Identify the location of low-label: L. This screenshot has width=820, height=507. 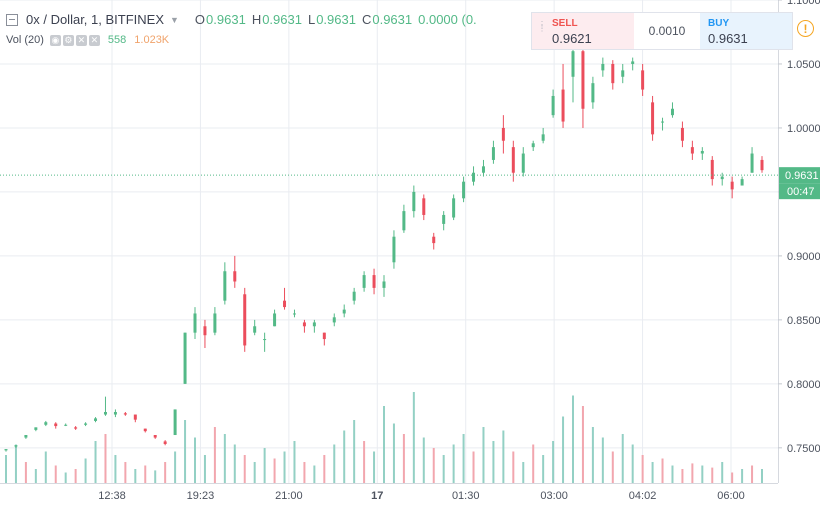
(311, 19).